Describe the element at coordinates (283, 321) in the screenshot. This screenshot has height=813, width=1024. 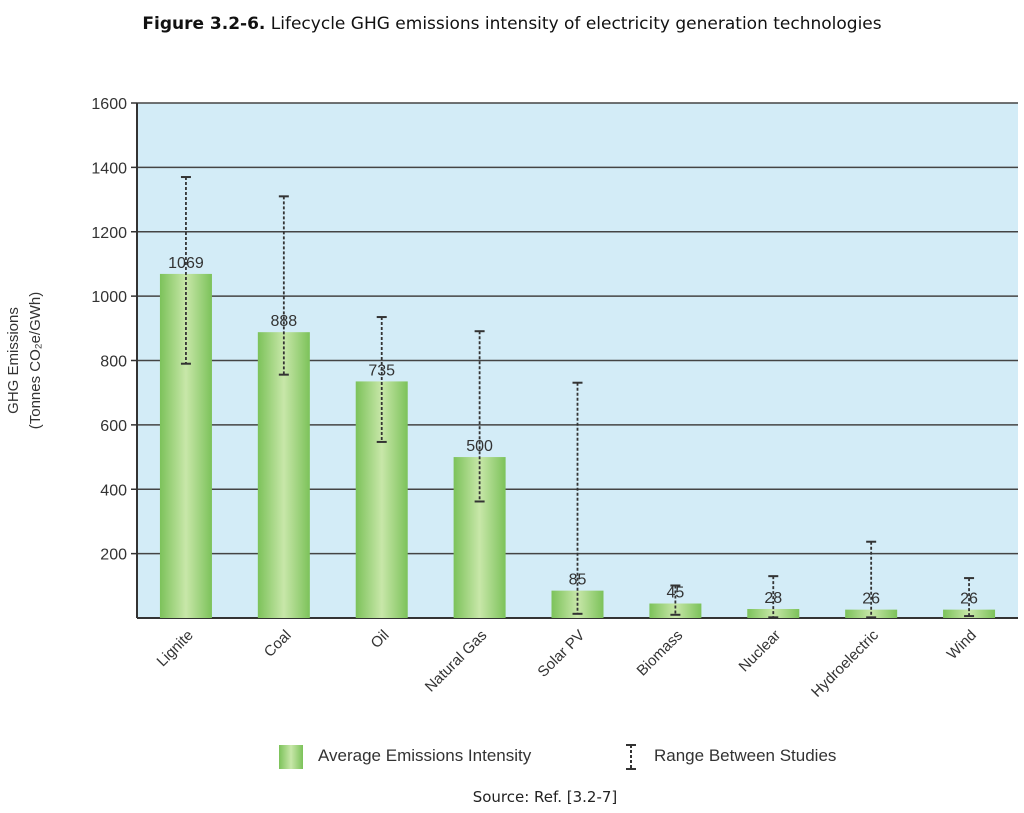
I see `data-label: 888` at that location.